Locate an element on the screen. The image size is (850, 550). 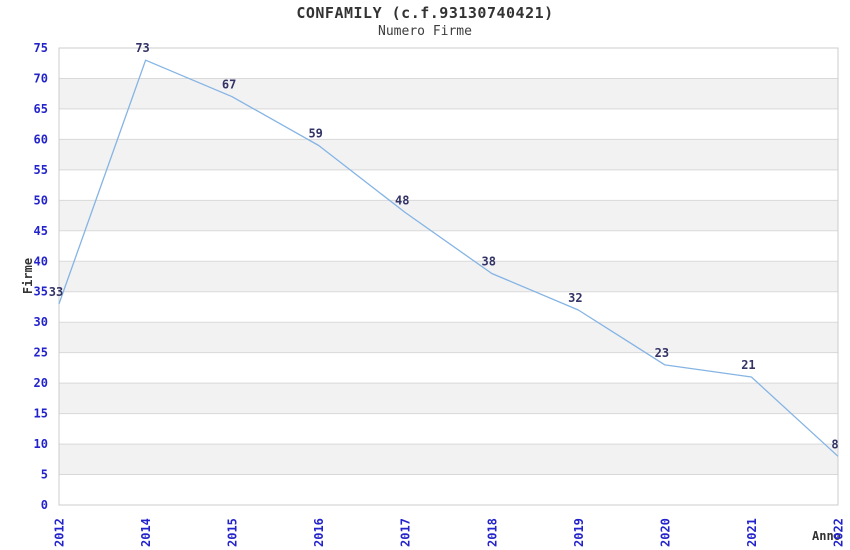
data-label: 73 is located at coordinates (142, 48).